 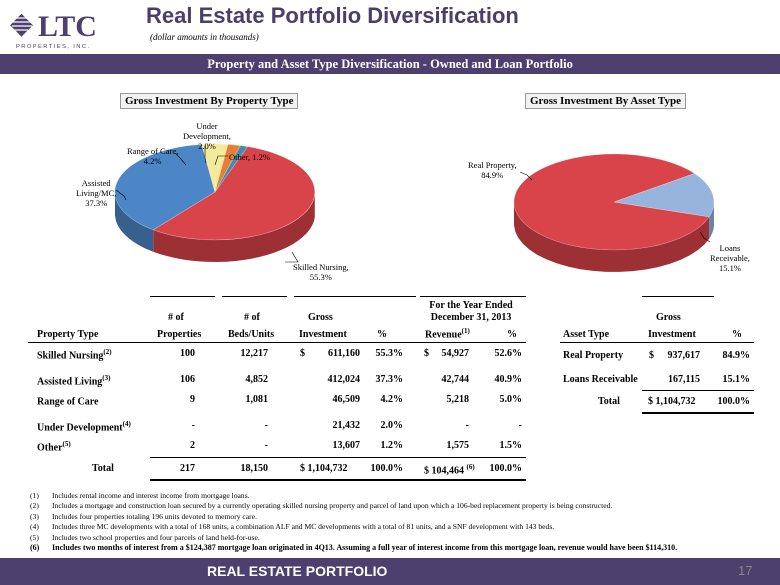 What do you see at coordinates (745, 570) in the screenshot?
I see `page-number: 17` at bounding box center [745, 570].